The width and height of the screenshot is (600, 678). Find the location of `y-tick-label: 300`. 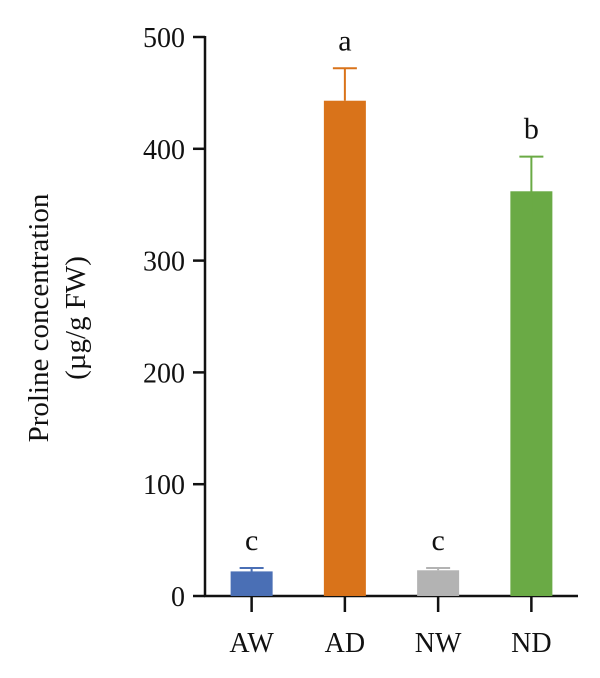

y-tick-label: 300 is located at coordinates (164, 262).